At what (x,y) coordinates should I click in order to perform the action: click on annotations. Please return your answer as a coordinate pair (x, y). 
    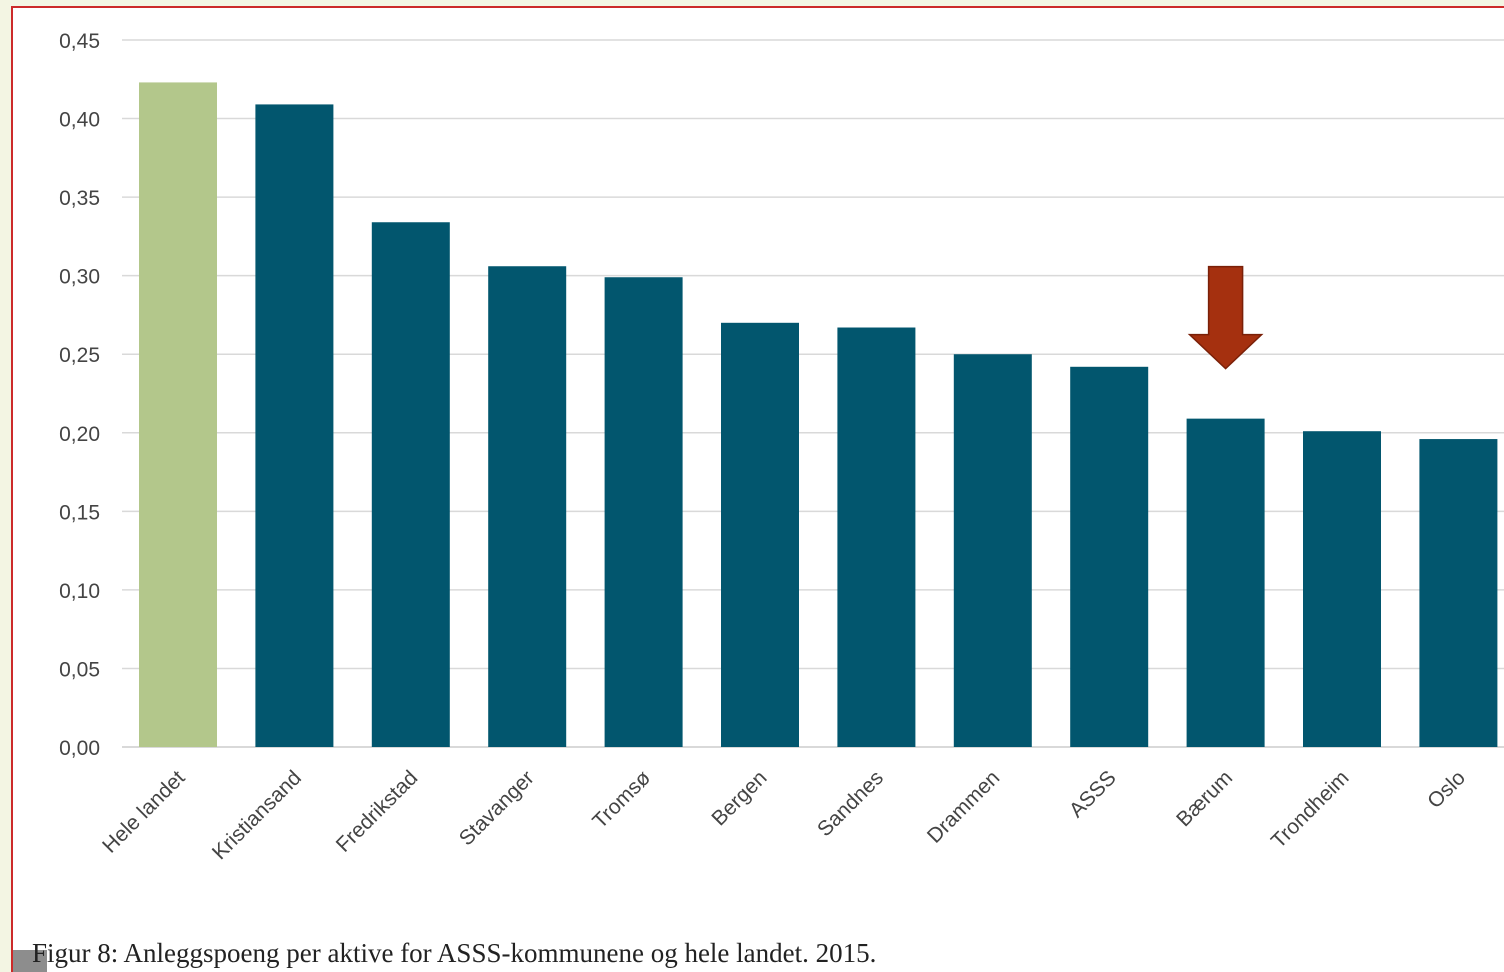
    Looking at the image, I should click on (1225, 317).